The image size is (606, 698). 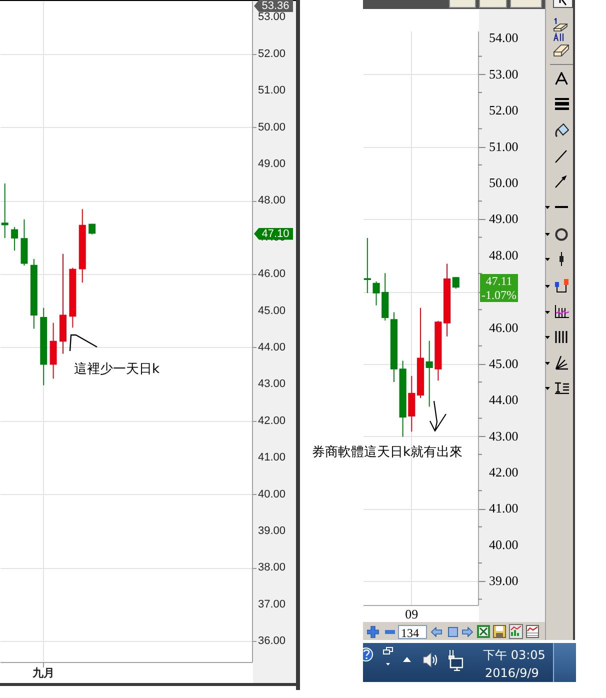 I want to click on y-tick-label: 38.00, so click(x=272, y=568).